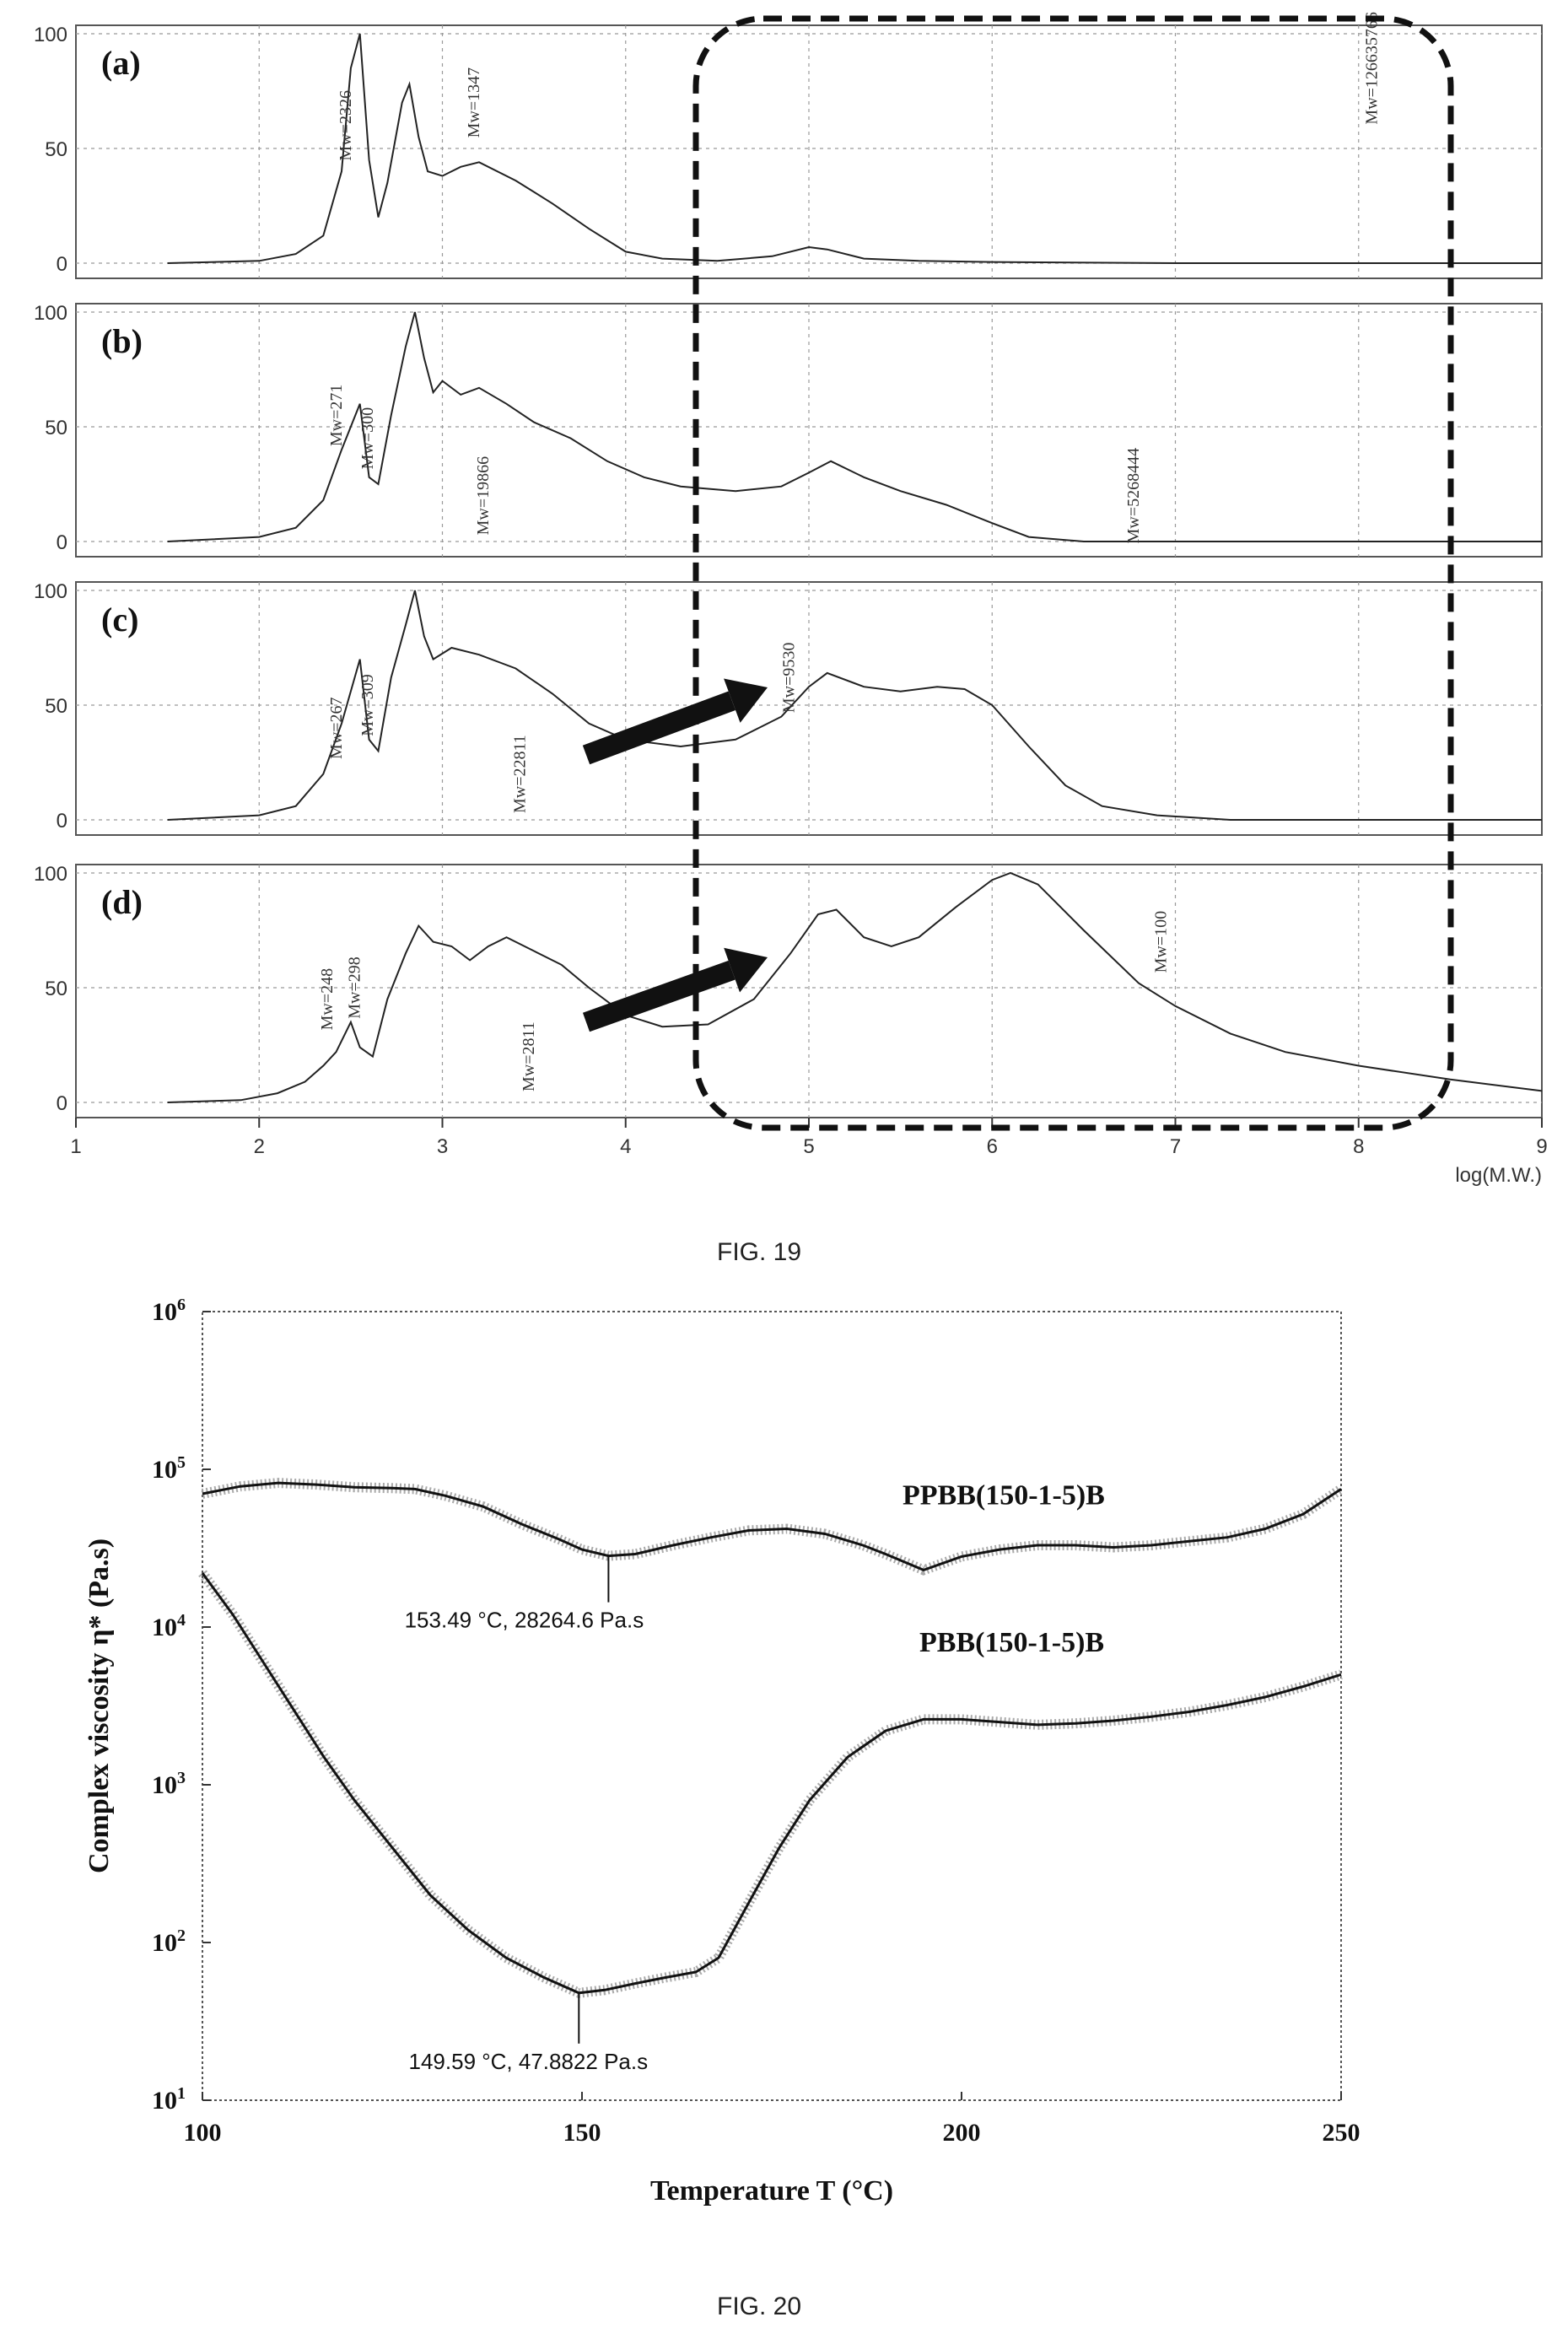 Image resolution: width=1568 pixels, height=2344 pixels. What do you see at coordinates (75, 1146) in the screenshot?
I see `x-tick-label: 1` at bounding box center [75, 1146].